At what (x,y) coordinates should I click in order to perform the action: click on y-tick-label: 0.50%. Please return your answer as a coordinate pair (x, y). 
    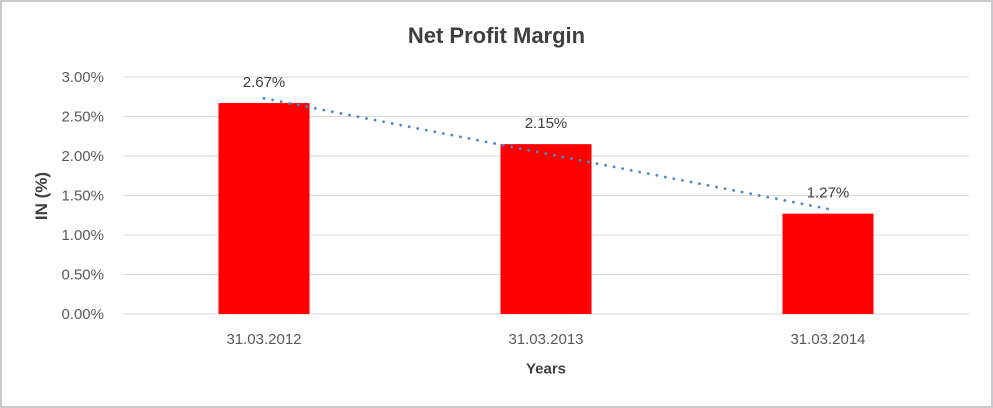
    Looking at the image, I should click on (82, 275).